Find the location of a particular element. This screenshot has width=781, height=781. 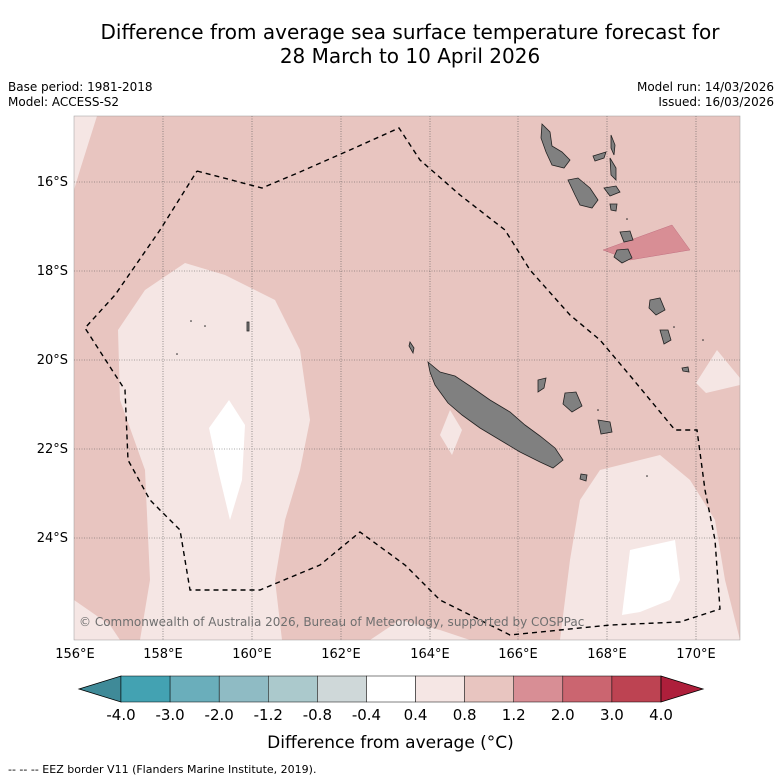

sst-region-islet is located at coordinates (451, 432).